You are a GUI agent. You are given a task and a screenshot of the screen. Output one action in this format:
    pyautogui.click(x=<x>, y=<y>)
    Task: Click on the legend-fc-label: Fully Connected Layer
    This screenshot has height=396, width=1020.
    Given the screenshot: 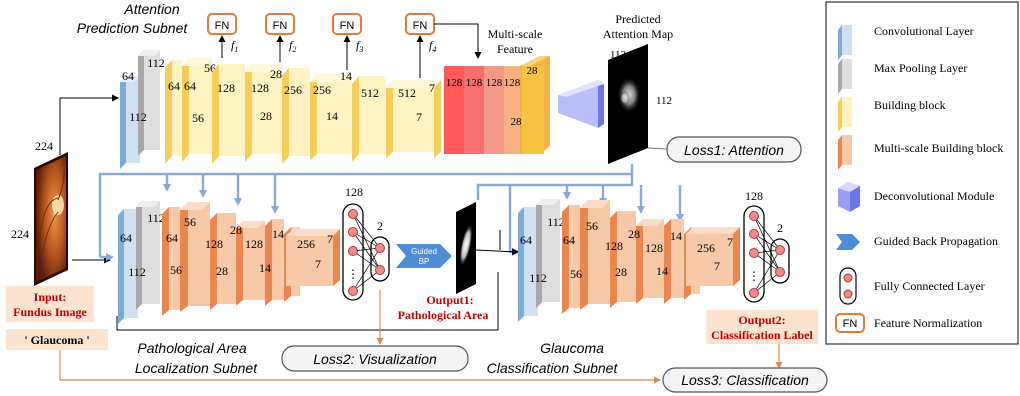 What is the action you would take?
    pyautogui.click(x=929, y=286)
    